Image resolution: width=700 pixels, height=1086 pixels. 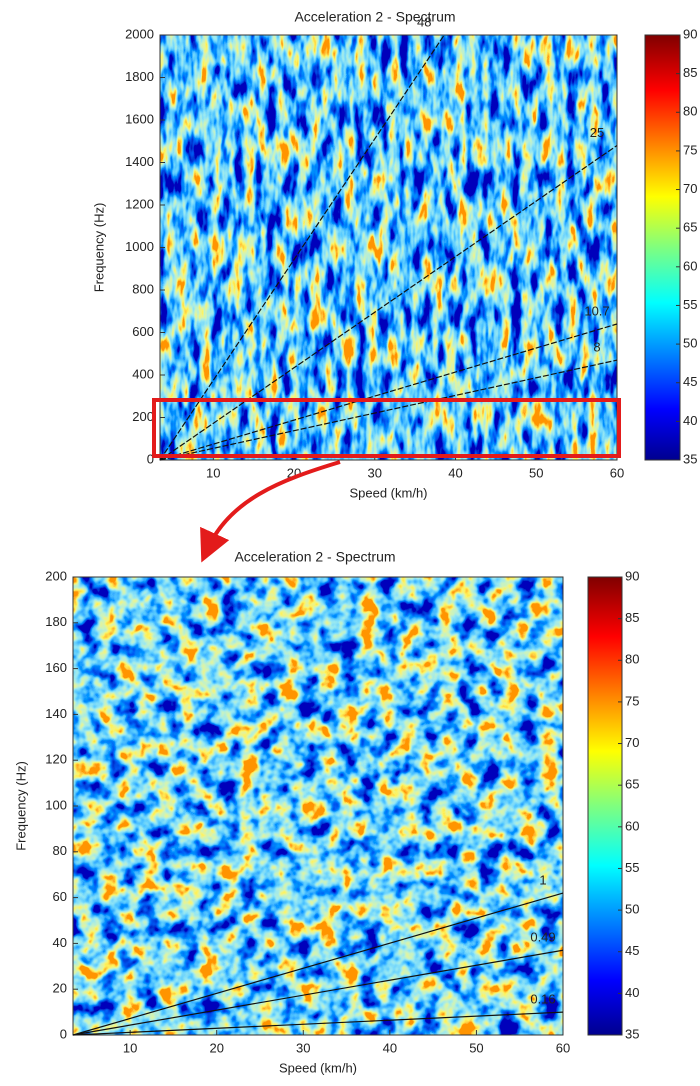 I want to click on y-tick-label: 1200, so click(x=139, y=203).